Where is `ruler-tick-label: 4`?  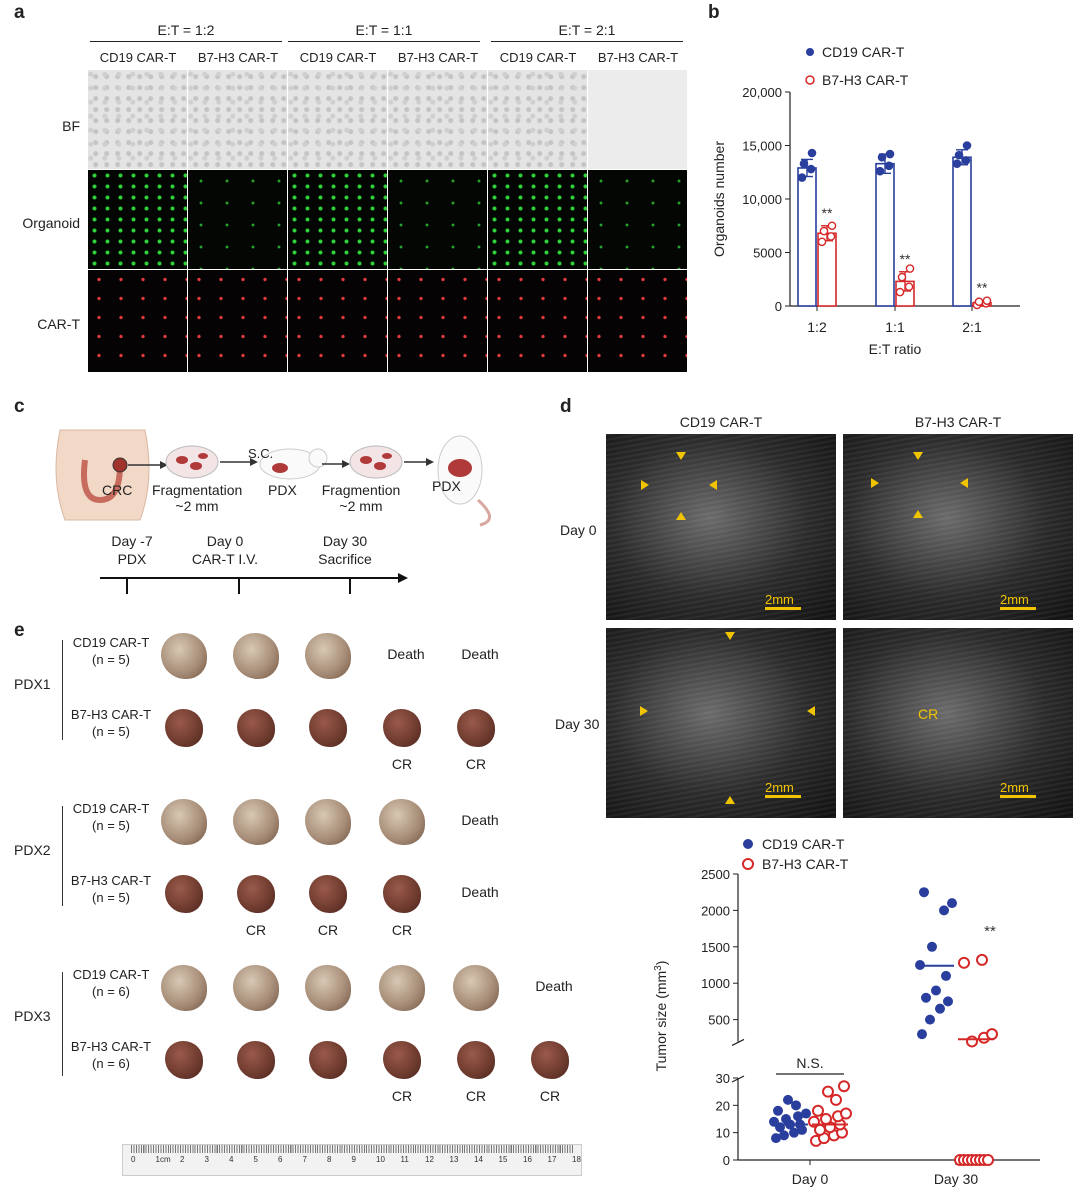 ruler-tick-label: 4 is located at coordinates (231, 1159).